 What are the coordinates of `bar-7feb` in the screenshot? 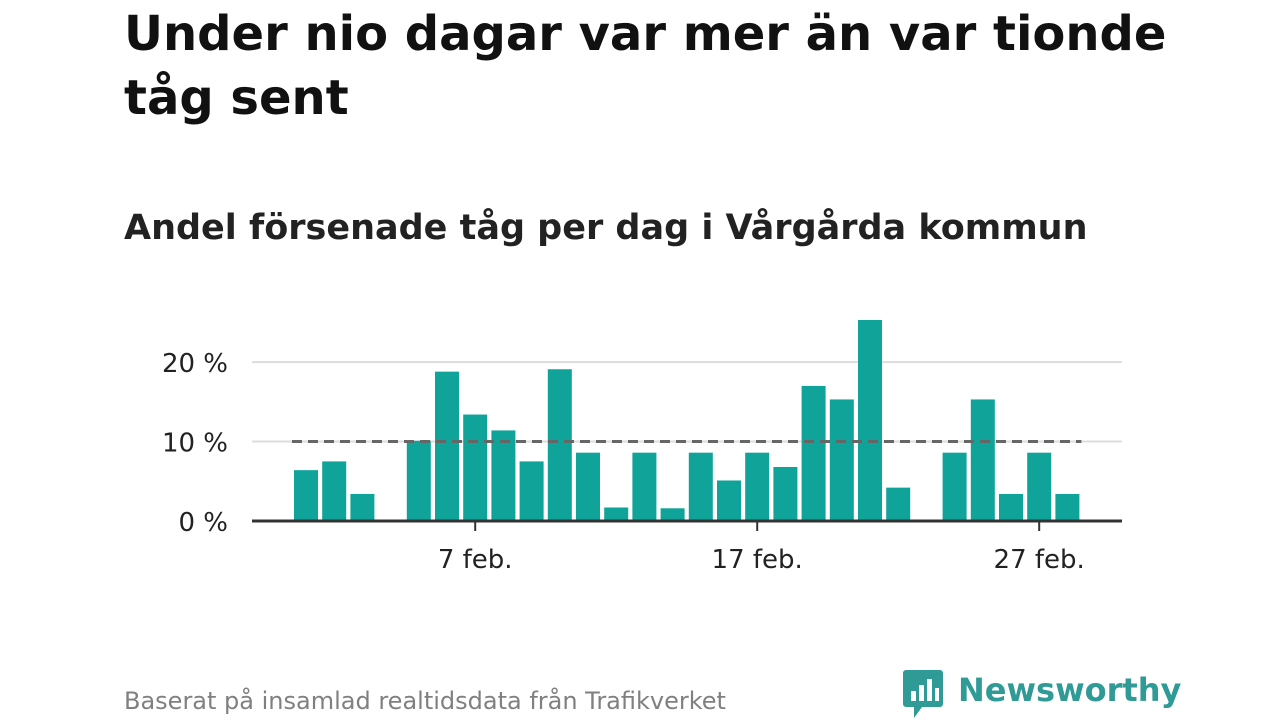 It's located at (475, 467).